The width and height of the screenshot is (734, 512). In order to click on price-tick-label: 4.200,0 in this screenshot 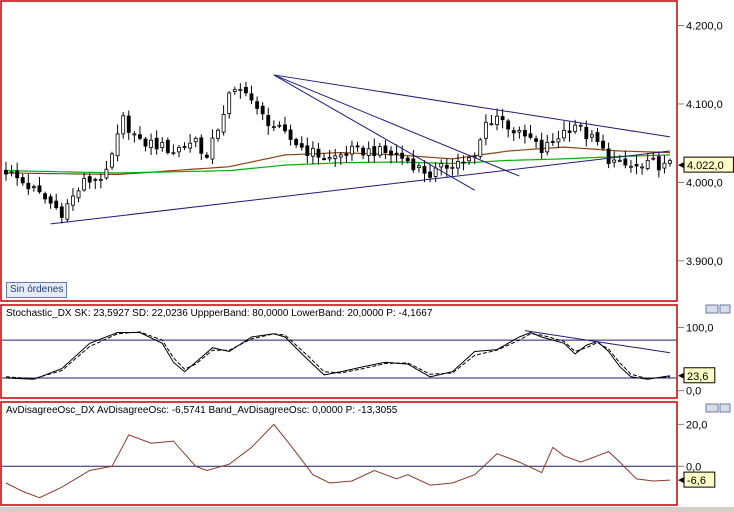, I will do `click(704, 27)`.